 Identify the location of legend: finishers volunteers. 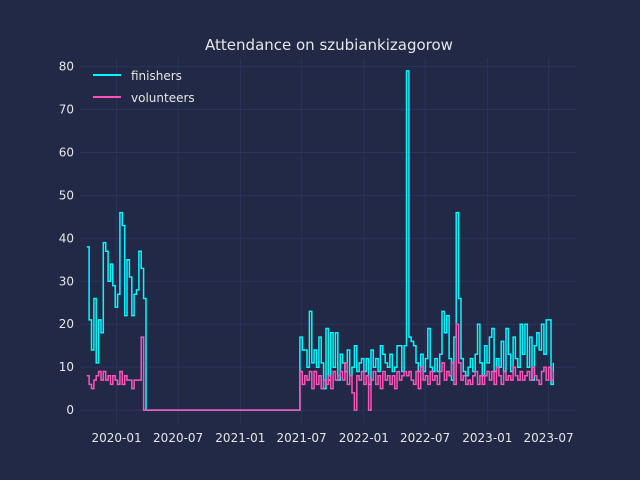
(144, 87).